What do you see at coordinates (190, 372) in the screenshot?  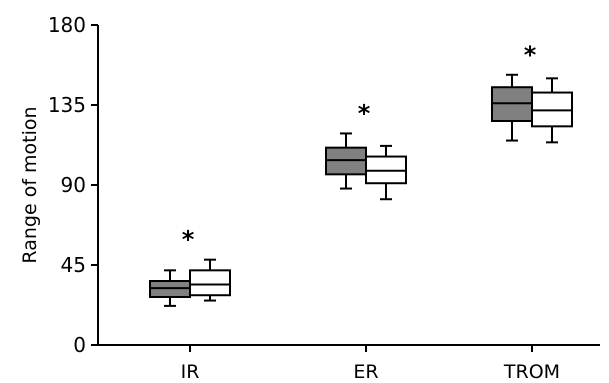 I see `x-tick-label: IR` at bounding box center [190, 372].